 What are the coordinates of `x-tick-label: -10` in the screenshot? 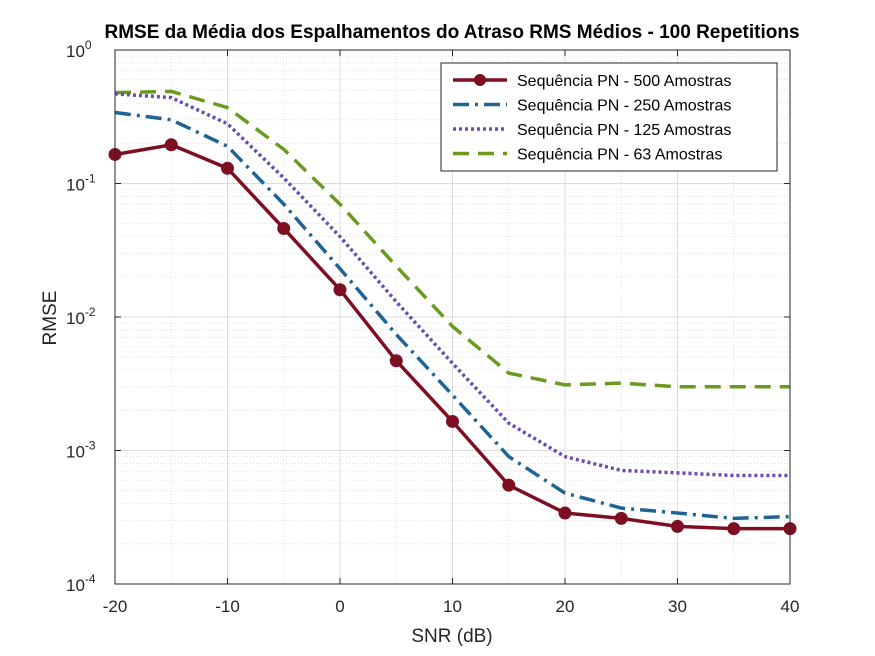 It's located at (227, 606).